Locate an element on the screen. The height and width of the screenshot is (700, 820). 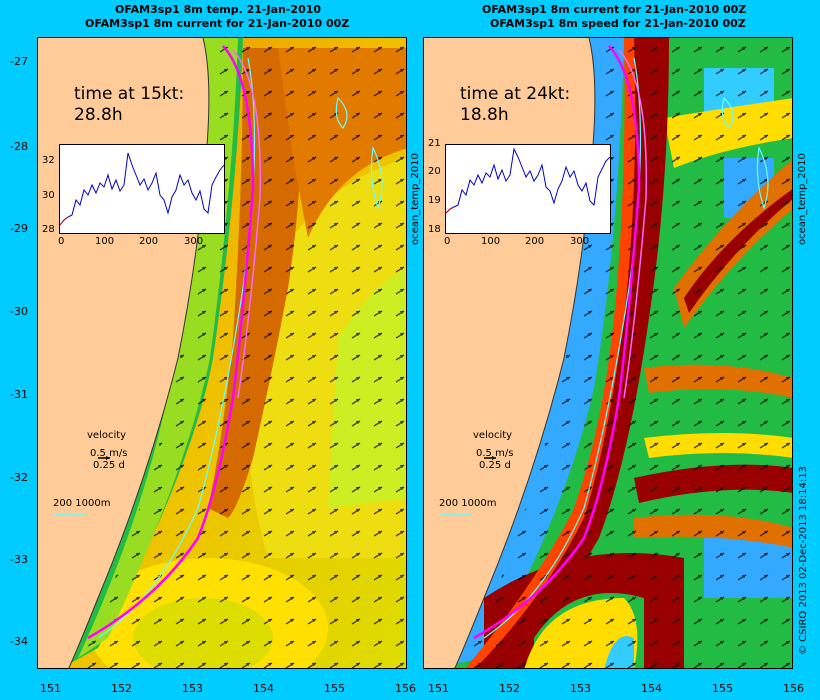
lat-tick-label: -29 is located at coordinates (19, 228).